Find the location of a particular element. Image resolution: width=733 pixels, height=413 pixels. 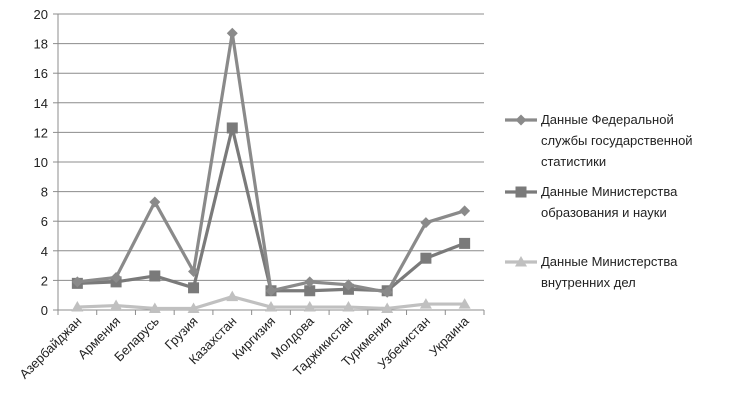

y-tick-label: 14 is located at coordinates (41, 103).